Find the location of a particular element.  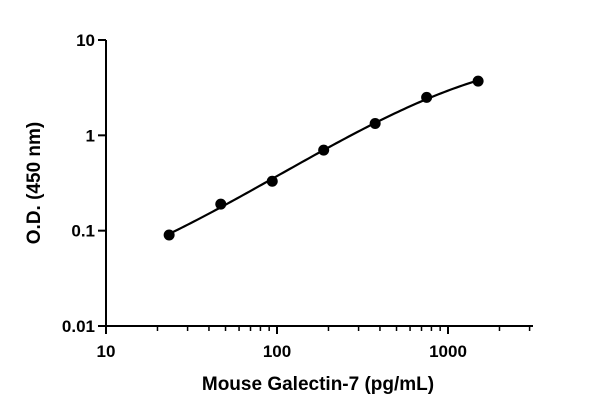

y-axis-title: O.D. (450 nm) is located at coordinates (34, 183).